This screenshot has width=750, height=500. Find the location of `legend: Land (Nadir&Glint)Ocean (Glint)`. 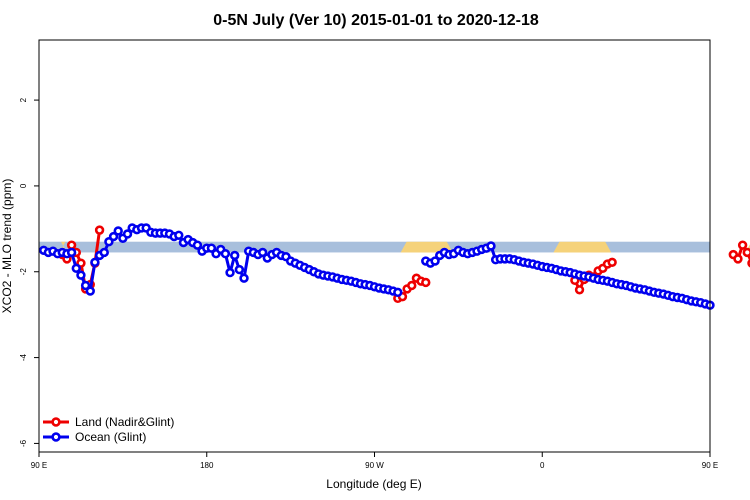

legend: Land (Nadir&Glint)Ocean (Glint) is located at coordinates (108, 429).